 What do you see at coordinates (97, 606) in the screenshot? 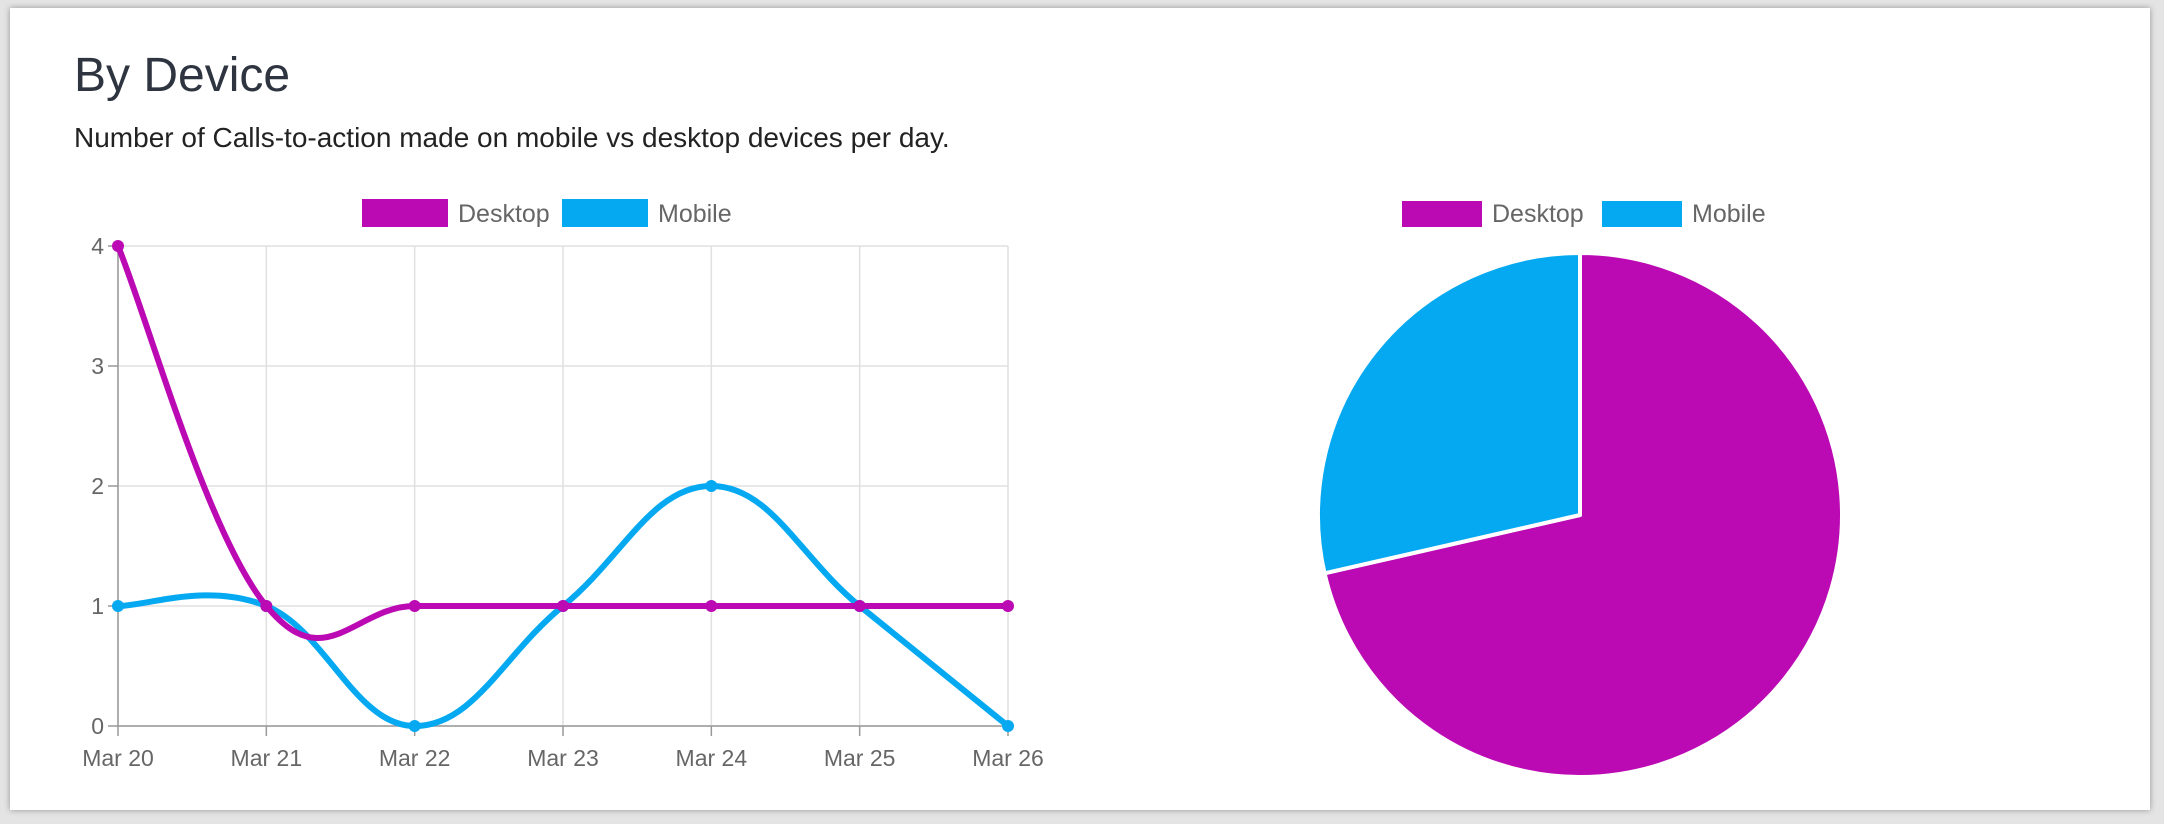
I see `y-tick-label: 1` at bounding box center [97, 606].